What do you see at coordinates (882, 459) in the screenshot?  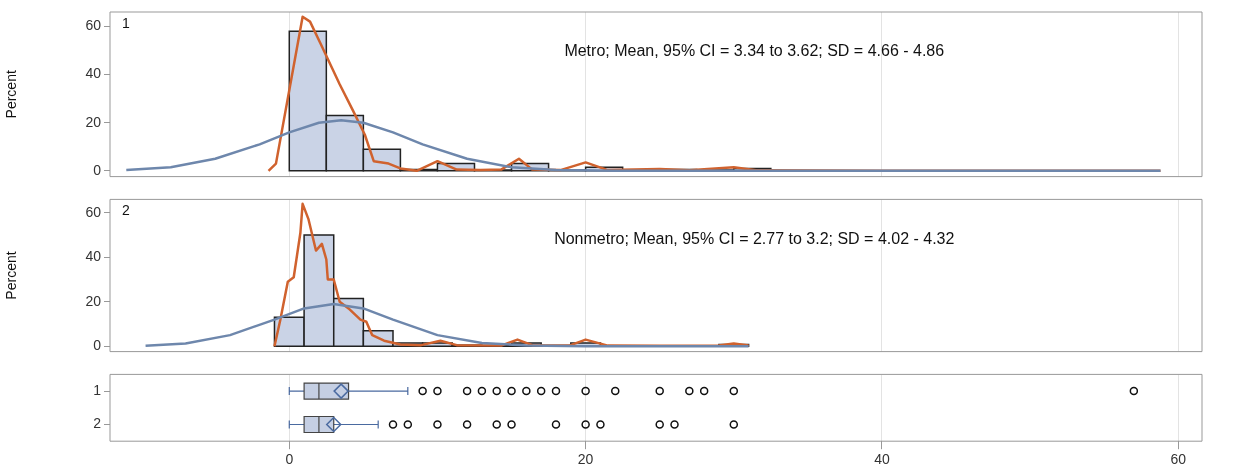 I see `x-tick-label: 40` at bounding box center [882, 459].